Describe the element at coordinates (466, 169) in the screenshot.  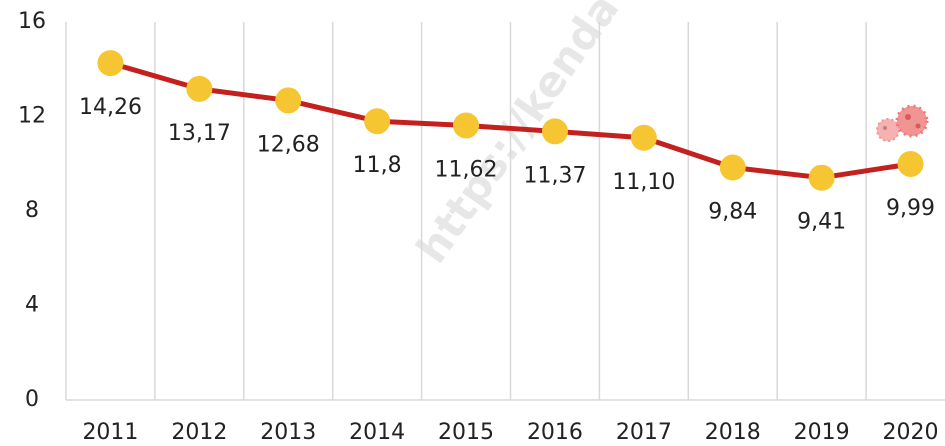
I see `data-label: 11,62` at that location.